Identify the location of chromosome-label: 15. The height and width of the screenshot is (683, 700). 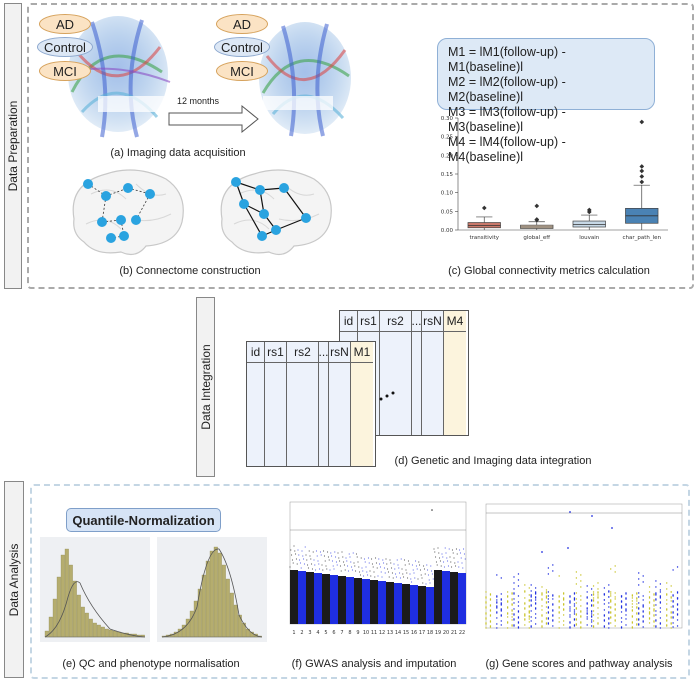
(406, 633).